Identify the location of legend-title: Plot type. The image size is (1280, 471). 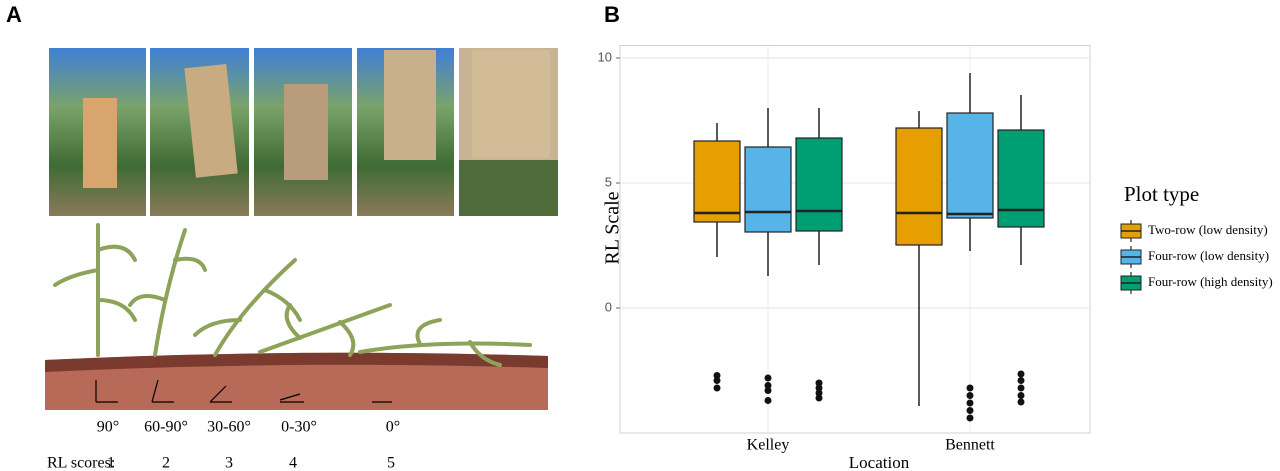
(1161, 194).